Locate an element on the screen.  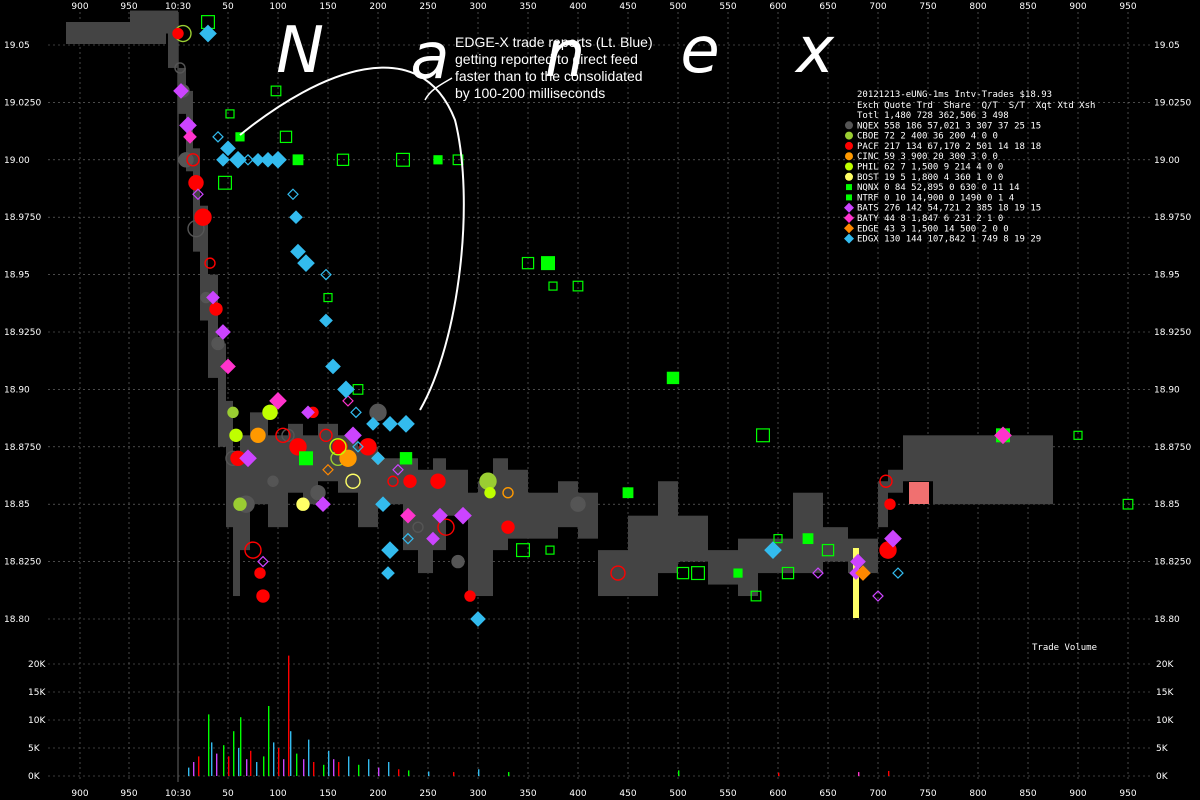
legend-row: EDGX 130 144 107,842 1 749 8 19 29 is located at coordinates (949, 240).